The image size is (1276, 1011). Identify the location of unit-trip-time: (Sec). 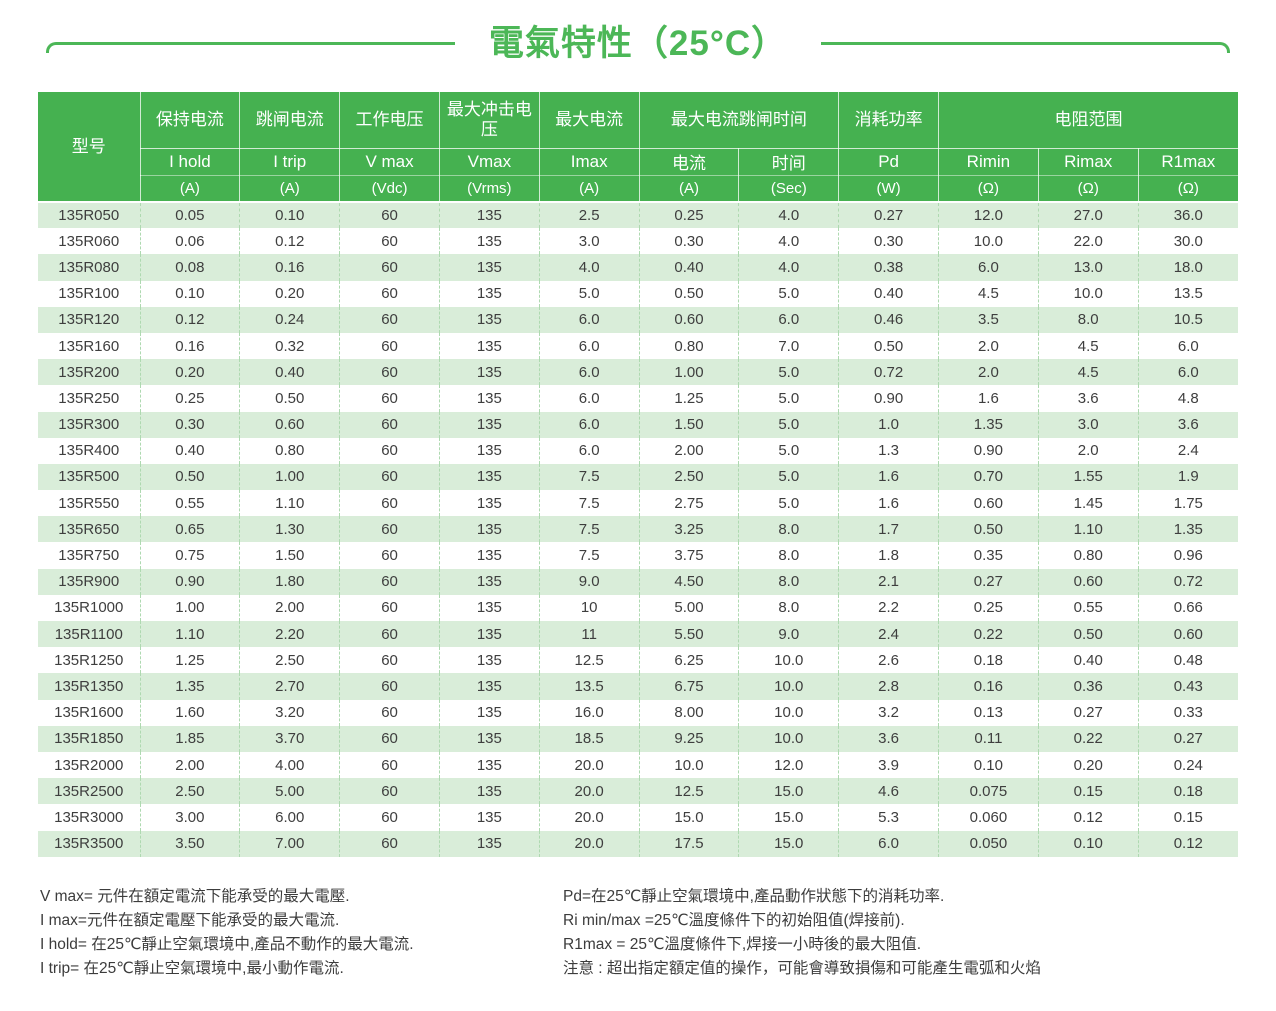
(789, 189).